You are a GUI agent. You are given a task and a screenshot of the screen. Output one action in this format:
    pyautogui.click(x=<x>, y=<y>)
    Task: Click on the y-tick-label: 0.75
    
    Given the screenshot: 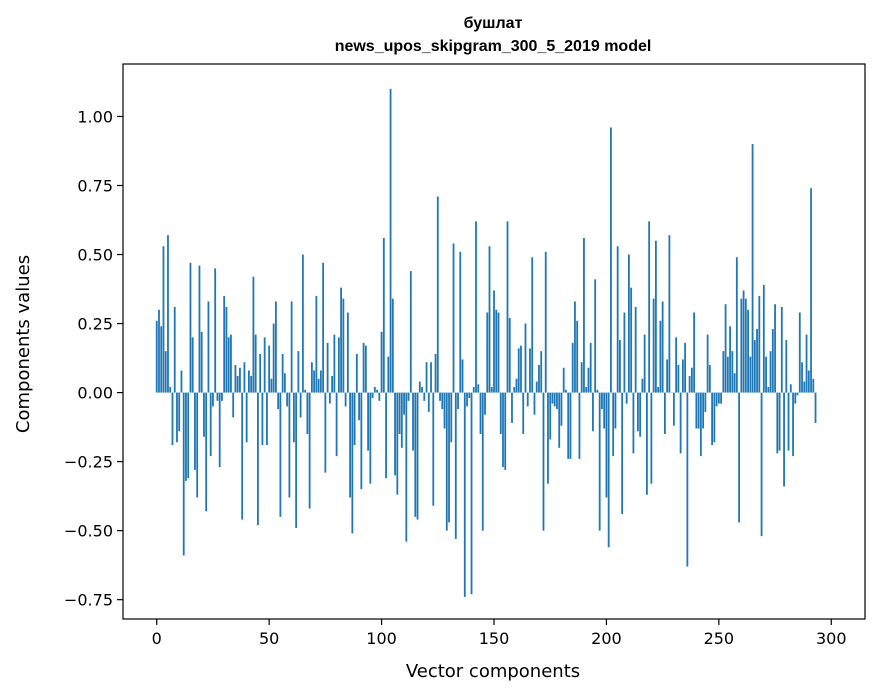 What is the action you would take?
    pyautogui.click(x=95, y=185)
    